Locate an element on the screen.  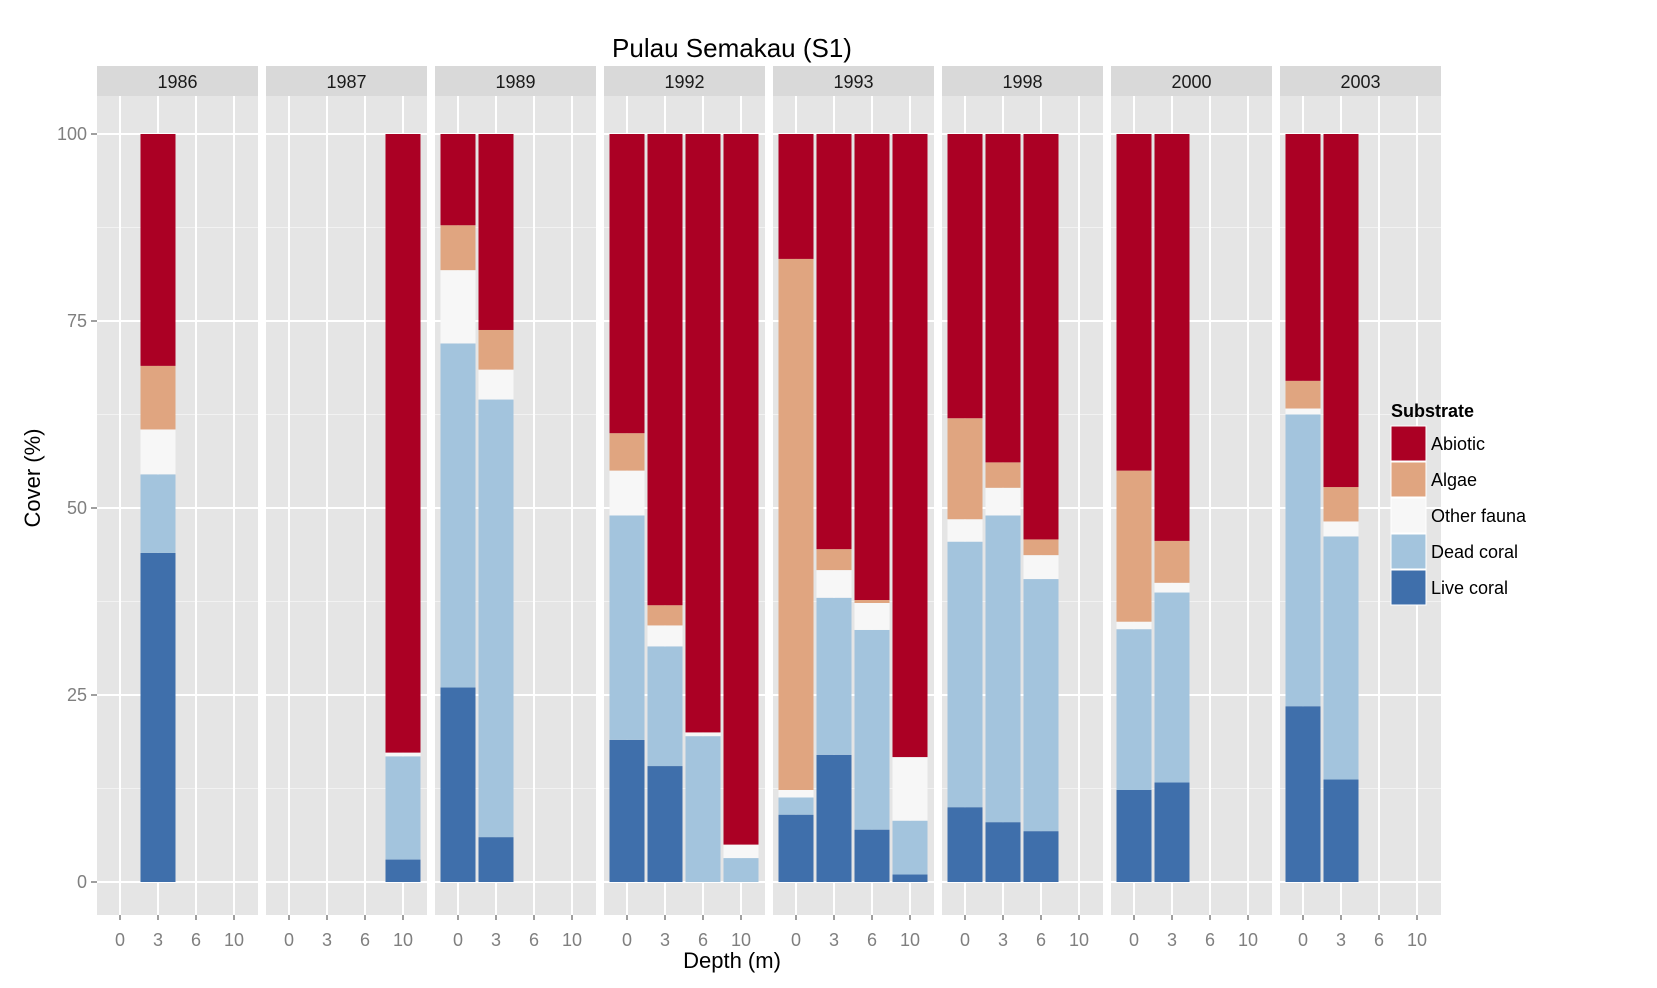
bar-segment-1992-0m-dead-coral is located at coordinates (627, 627).